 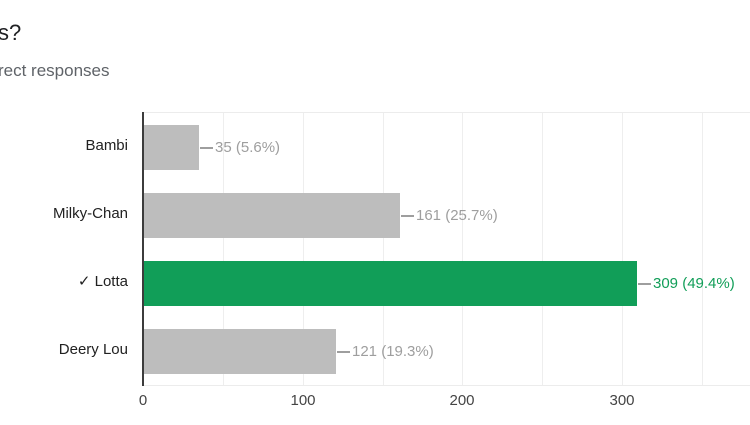 What do you see at coordinates (93, 349) in the screenshot?
I see `category-label: Deery Lou` at bounding box center [93, 349].